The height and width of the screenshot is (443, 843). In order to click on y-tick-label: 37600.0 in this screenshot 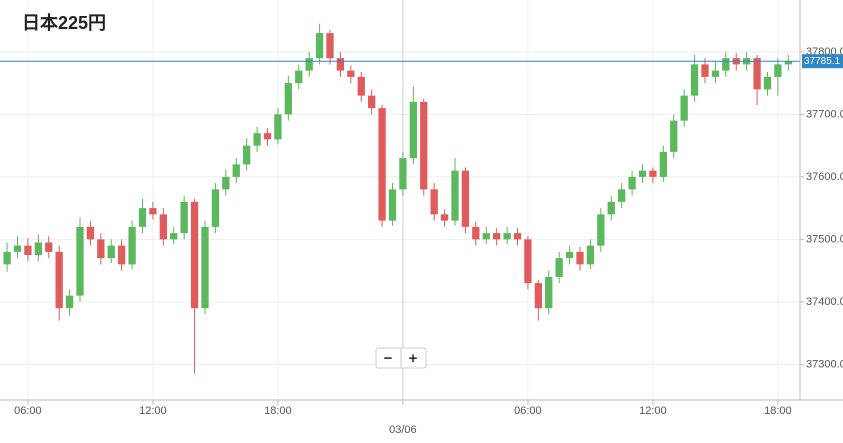, I will do `click(824, 177)`.